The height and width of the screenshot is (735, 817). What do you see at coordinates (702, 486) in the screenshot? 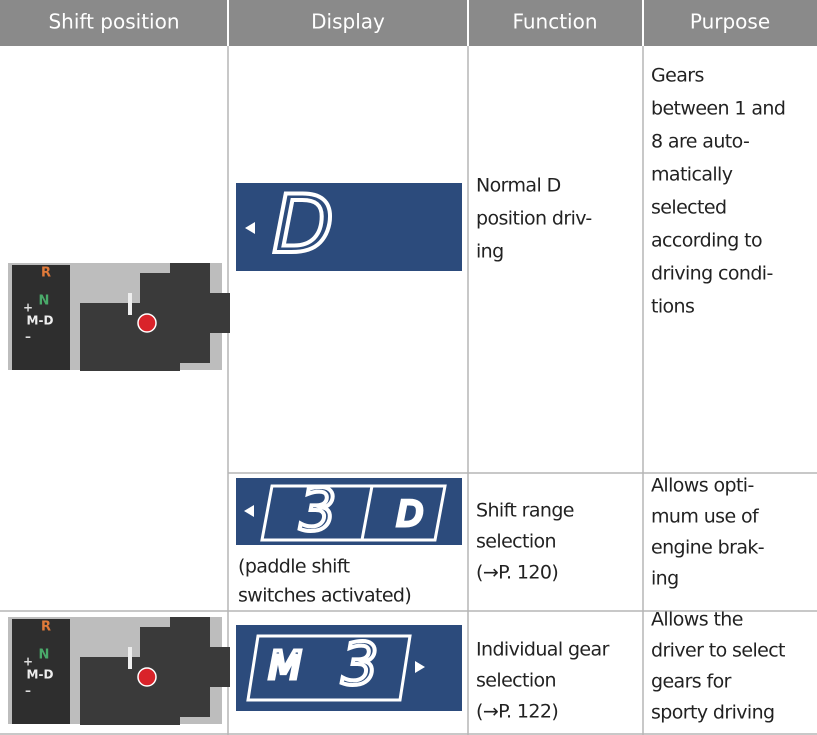
I see `purpose-text: Allows opti-` at bounding box center [702, 486].